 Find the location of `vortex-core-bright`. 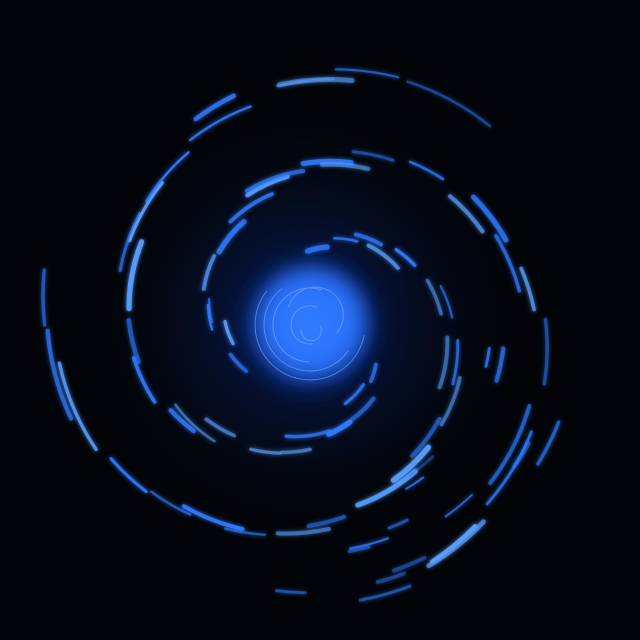

vortex-core-bright is located at coordinates (312, 322).